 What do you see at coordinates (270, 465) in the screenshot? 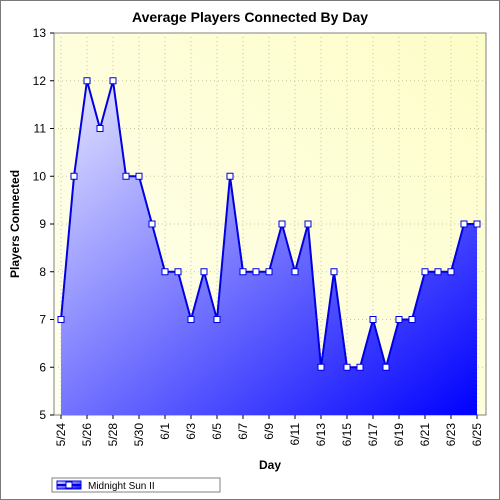
I see `x-axis-label: Day` at bounding box center [270, 465].